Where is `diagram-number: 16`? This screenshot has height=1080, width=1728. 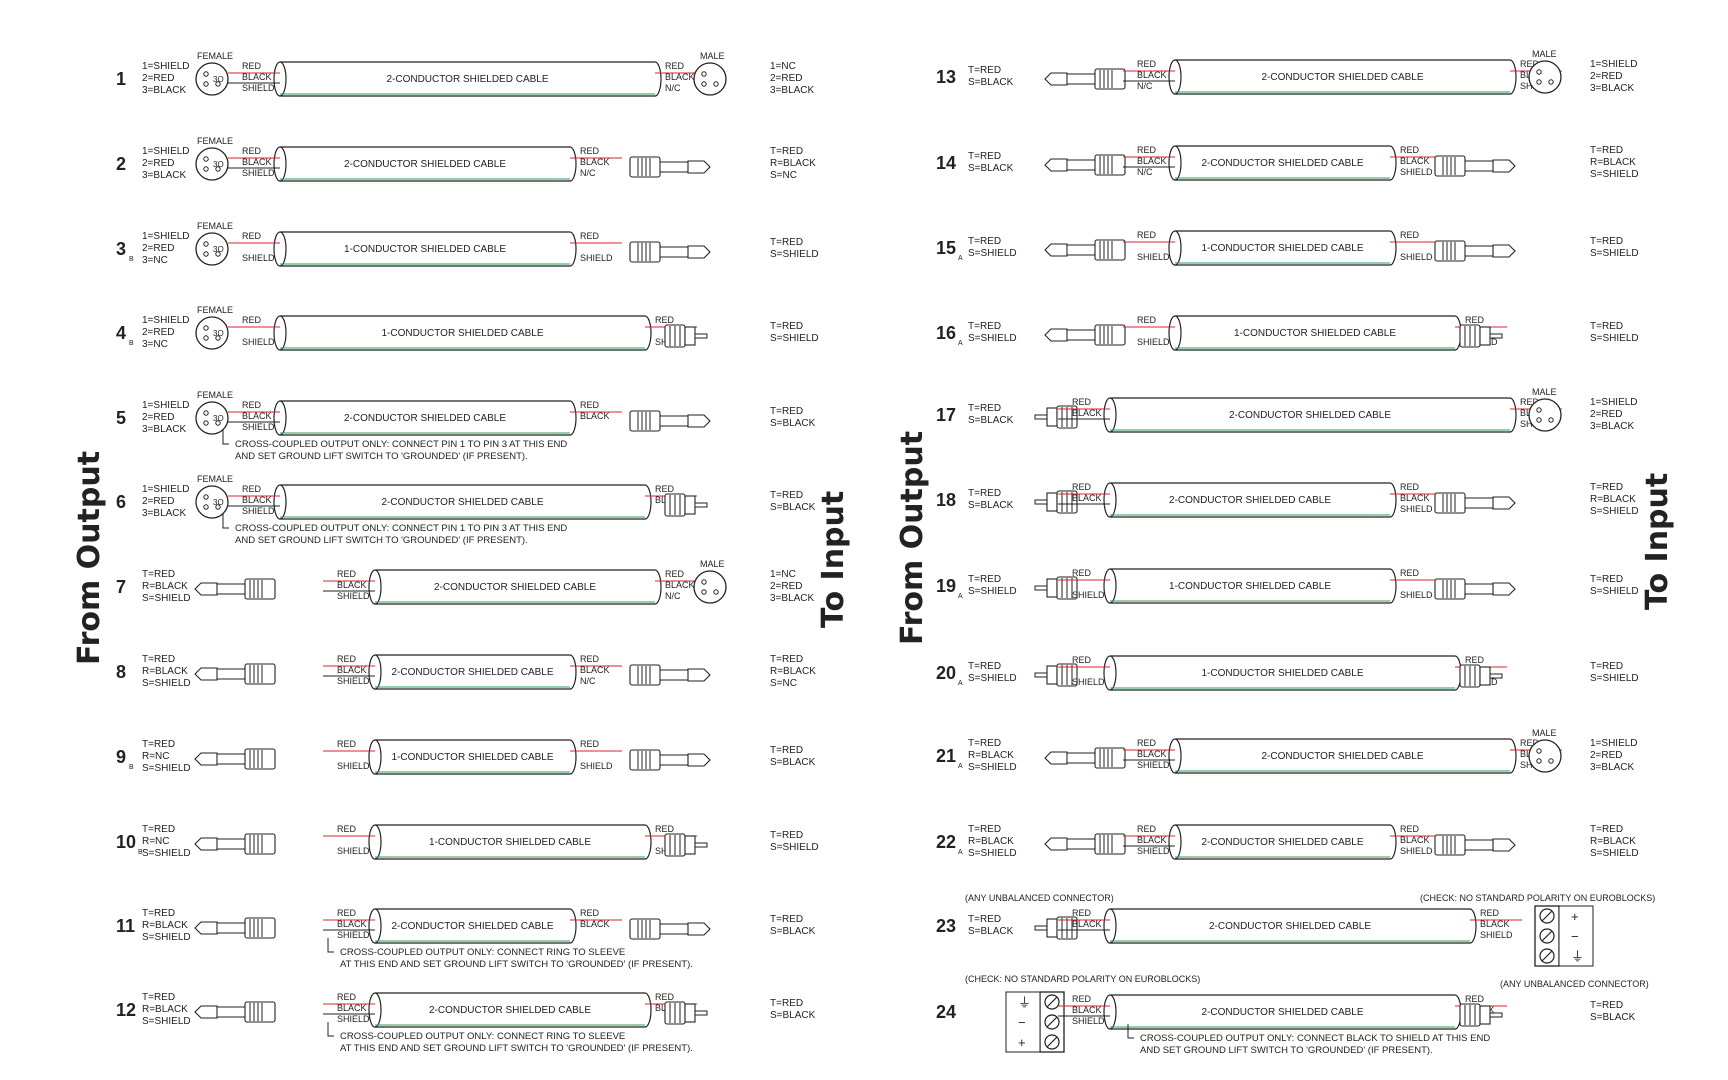 diagram-number: 16 is located at coordinates (946, 333).